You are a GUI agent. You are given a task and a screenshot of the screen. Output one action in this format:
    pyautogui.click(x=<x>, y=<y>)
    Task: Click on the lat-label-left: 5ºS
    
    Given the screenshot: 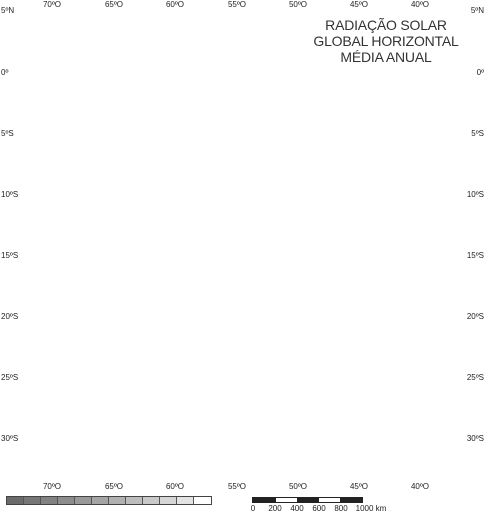 What is the action you would take?
    pyautogui.click(x=7, y=133)
    